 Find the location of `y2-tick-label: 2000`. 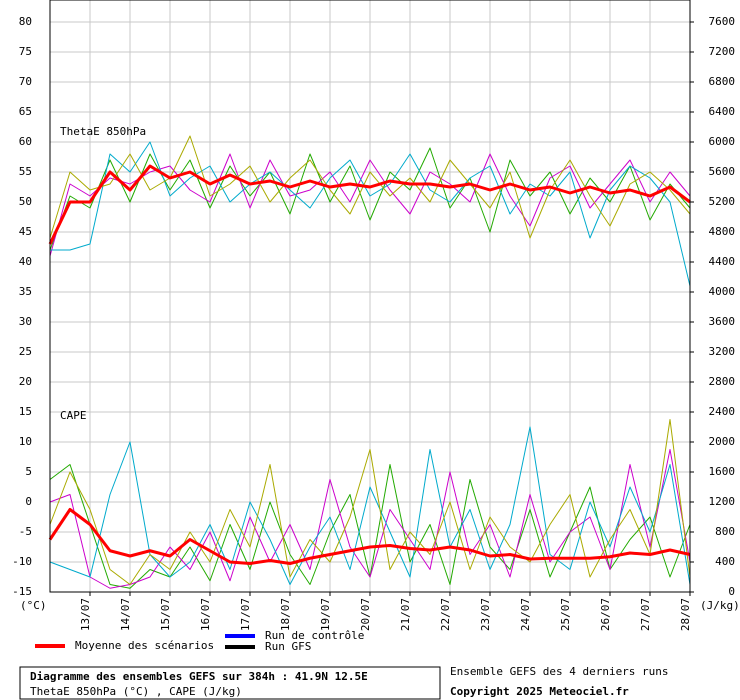

y2-tick-label: 2000 is located at coordinates (722, 441).